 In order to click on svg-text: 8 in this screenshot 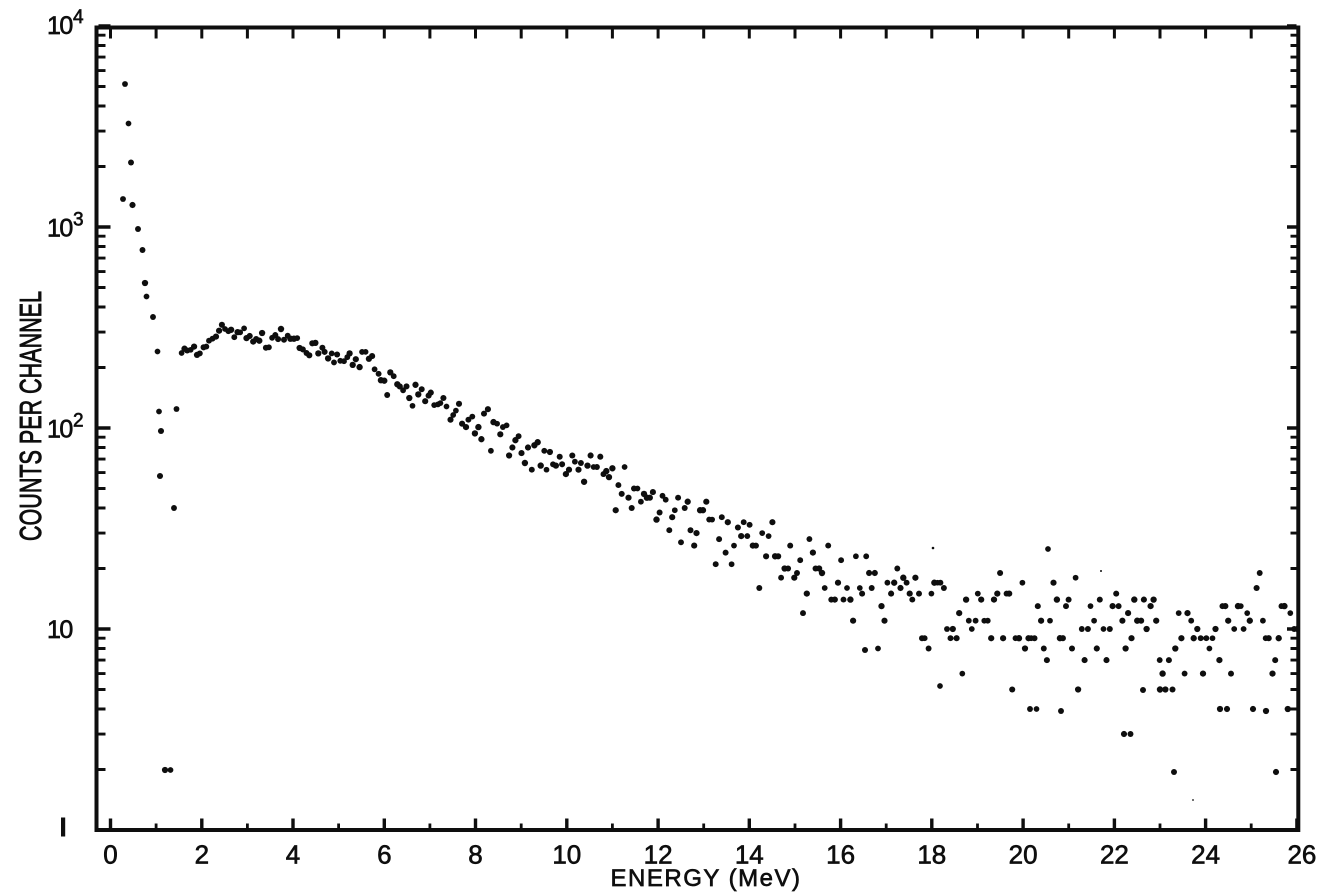, I will do `click(475, 855)`.